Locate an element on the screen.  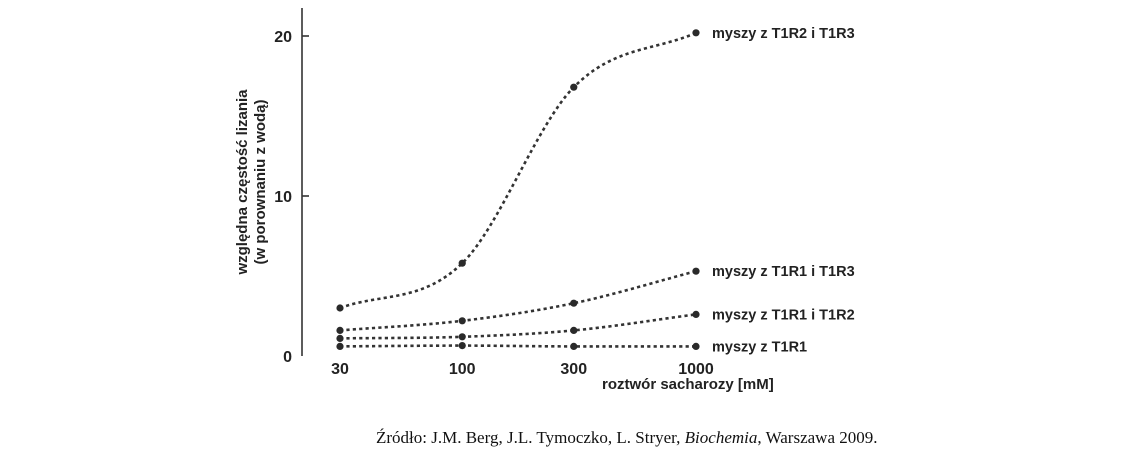
x-tick-label: 30 is located at coordinates (340, 369).